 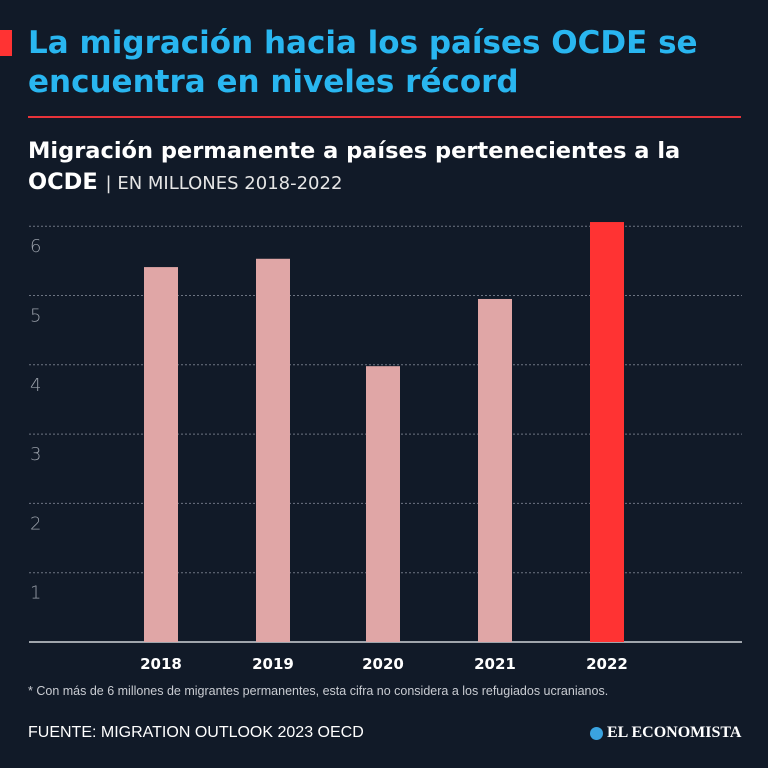 I want to click on x-tick-label: 2018, so click(x=161, y=664).